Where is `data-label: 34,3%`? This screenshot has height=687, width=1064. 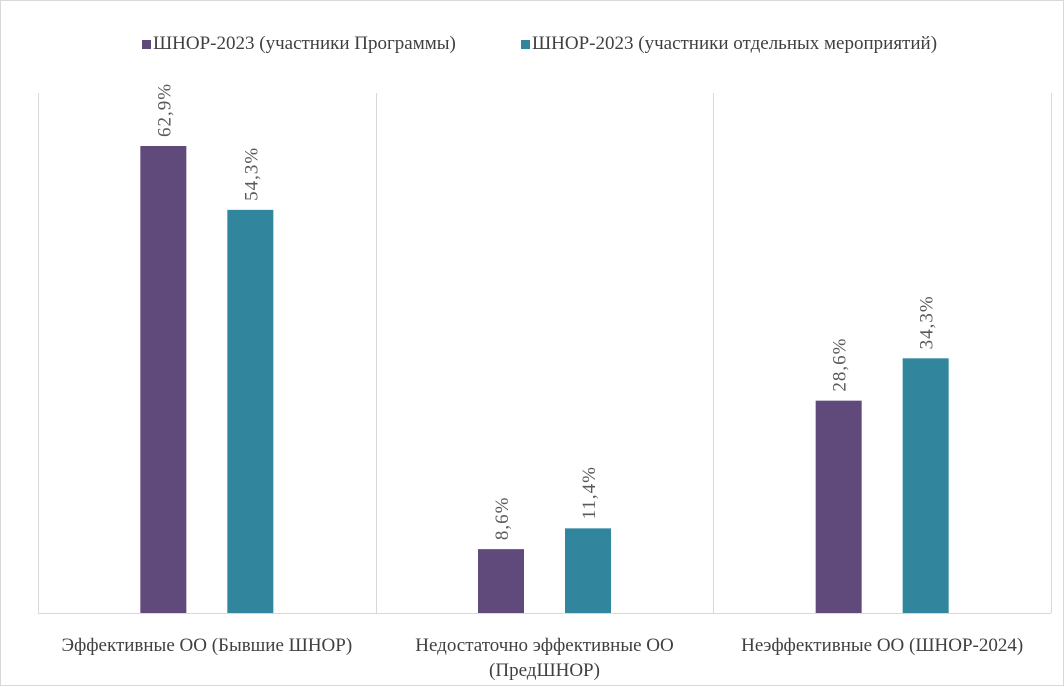
data-label: 34,3% is located at coordinates (927, 322).